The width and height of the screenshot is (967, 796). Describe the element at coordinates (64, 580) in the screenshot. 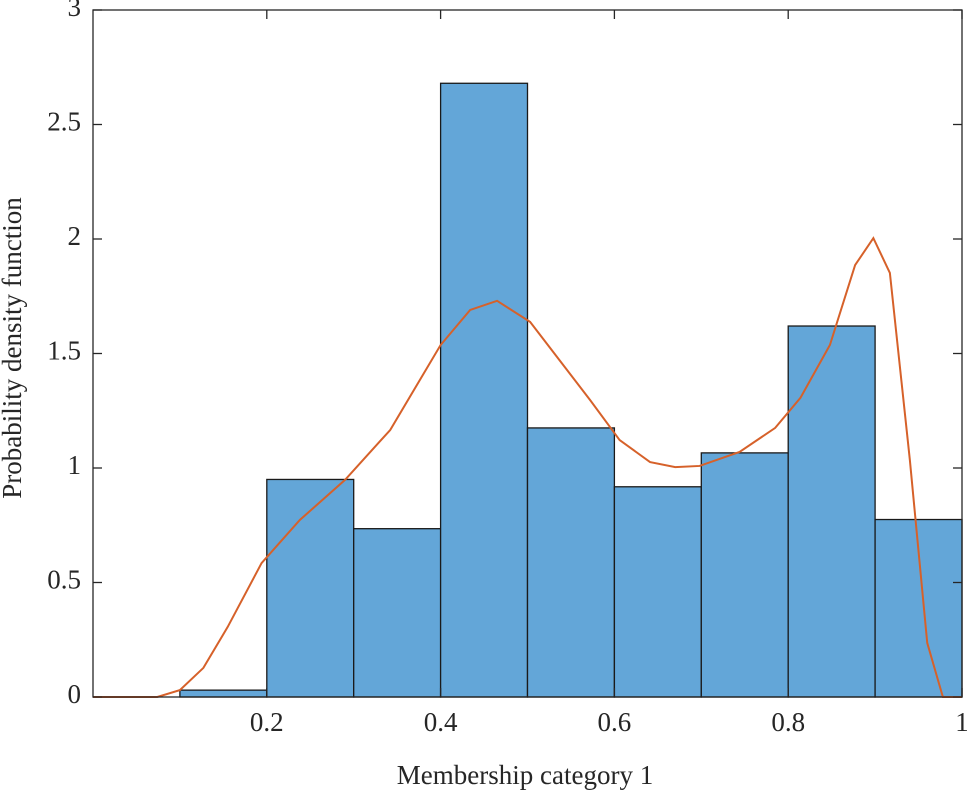

I see `y-tick-label: 0.5` at that location.